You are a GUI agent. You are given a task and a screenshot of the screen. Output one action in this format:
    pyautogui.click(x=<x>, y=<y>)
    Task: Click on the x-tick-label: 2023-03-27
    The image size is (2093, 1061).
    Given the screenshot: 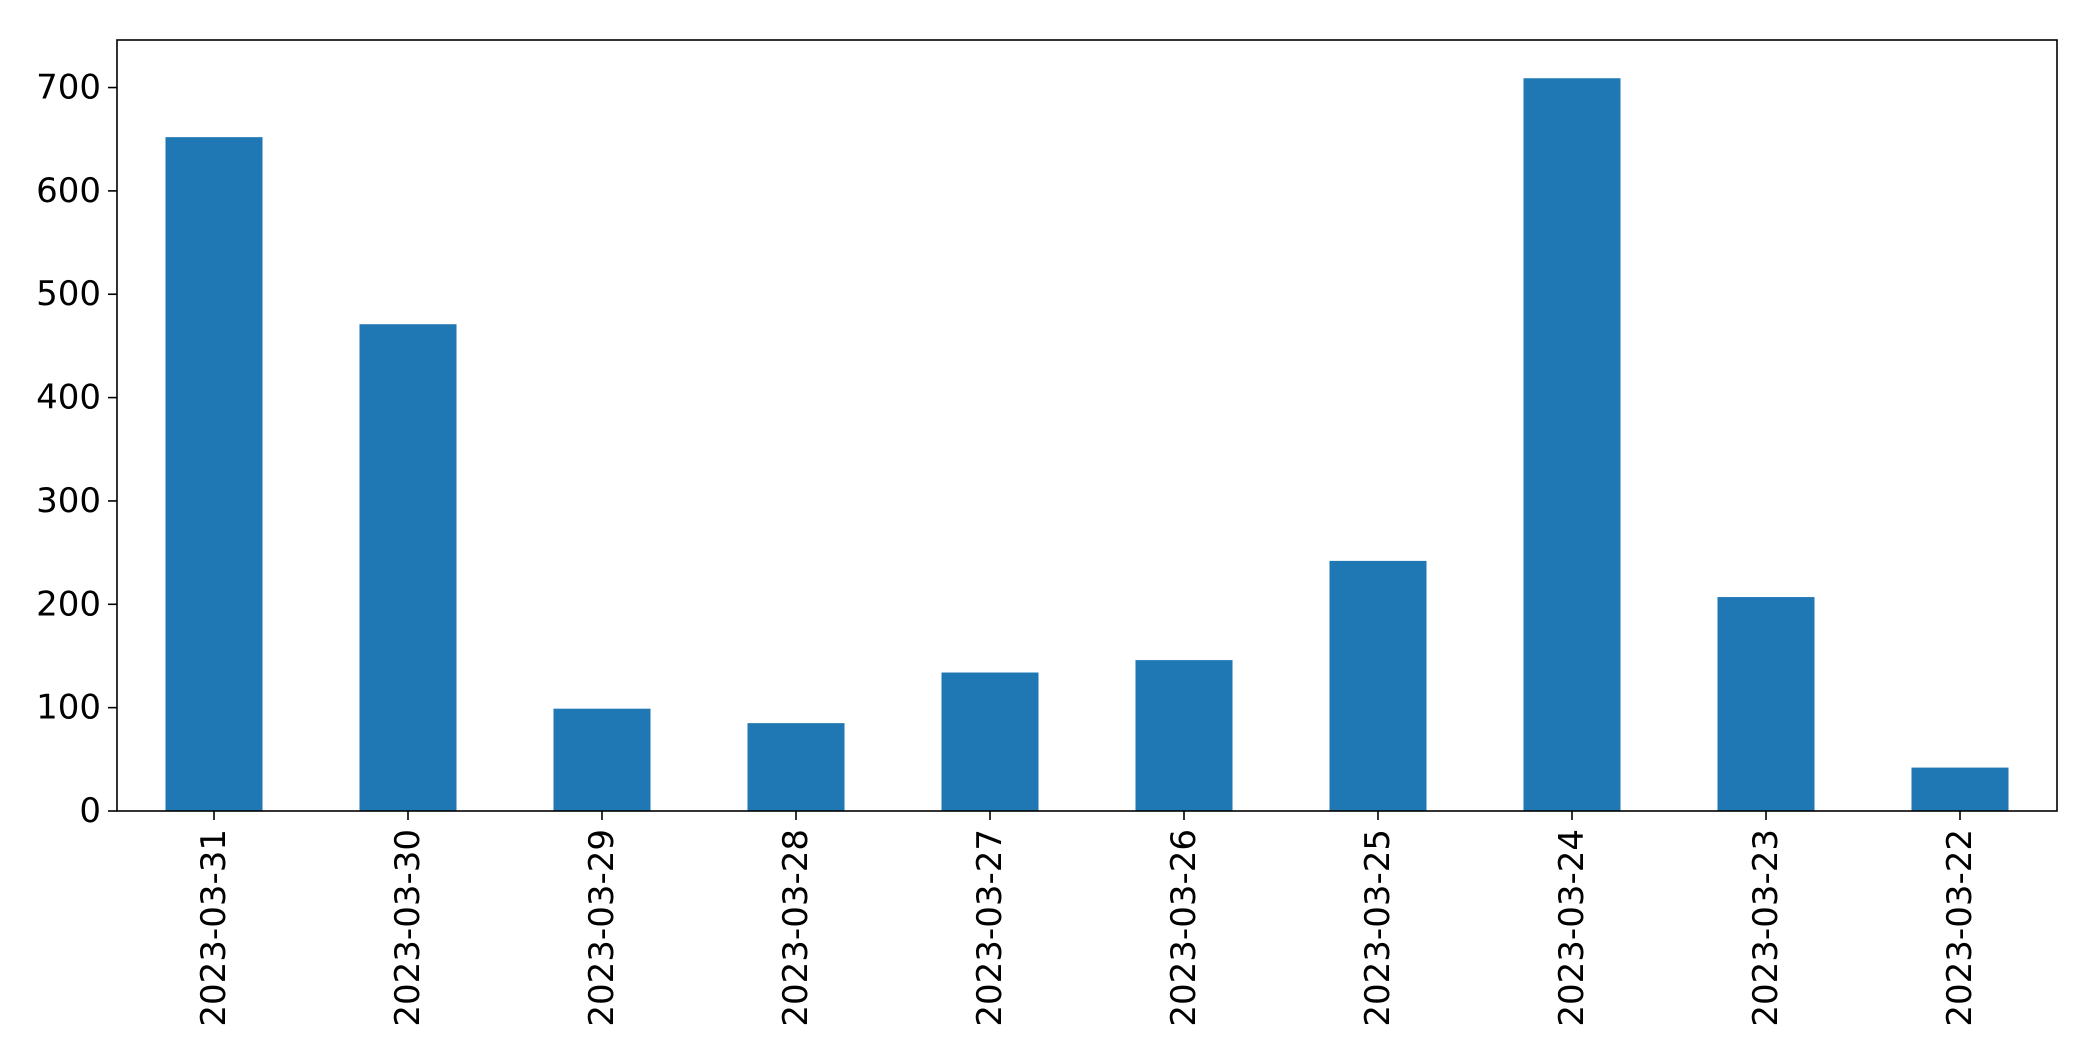 What is the action you would take?
    pyautogui.click(x=990, y=928)
    